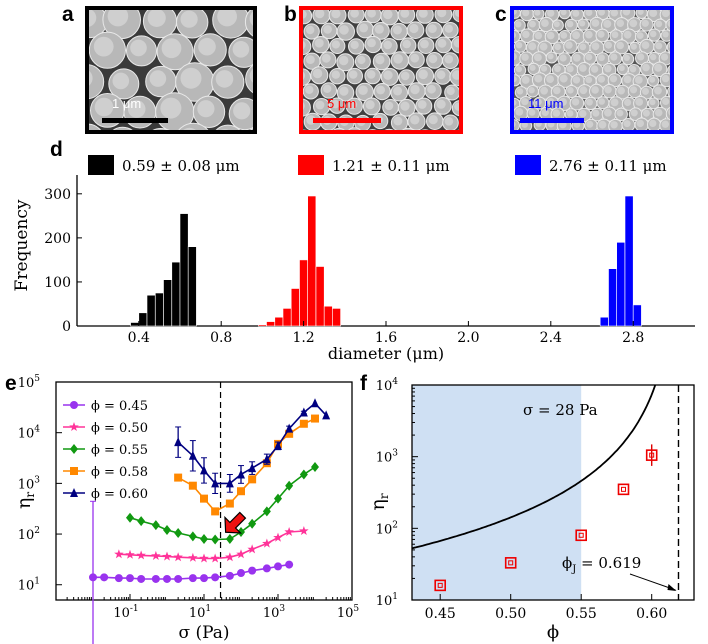  Describe the element at coordinates (181, 166) in the screenshot. I see `hist-legend-label: 0.59 ± 0.08 μm` at that location.